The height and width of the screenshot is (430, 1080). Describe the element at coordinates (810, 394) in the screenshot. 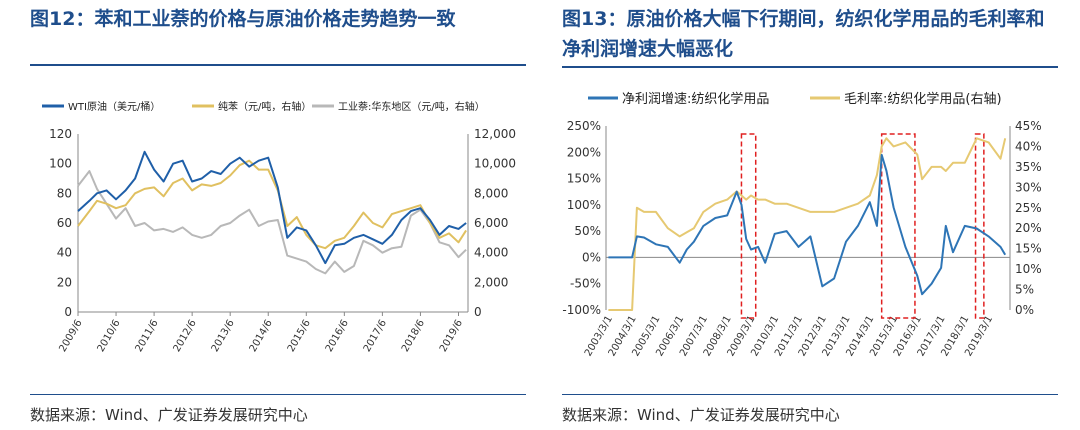

I see `right-source-rule` at that location.